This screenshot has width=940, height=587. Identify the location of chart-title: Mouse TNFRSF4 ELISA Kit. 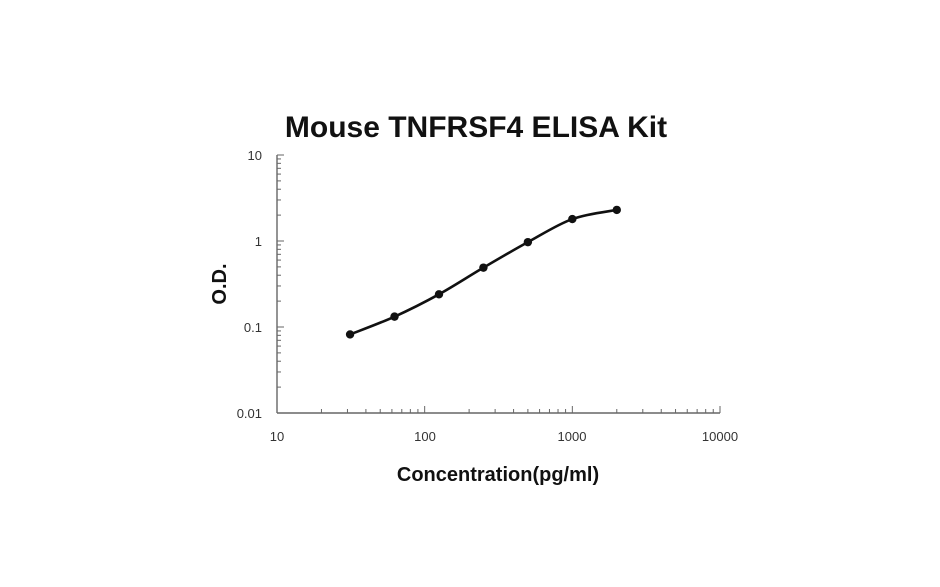
(476, 127).